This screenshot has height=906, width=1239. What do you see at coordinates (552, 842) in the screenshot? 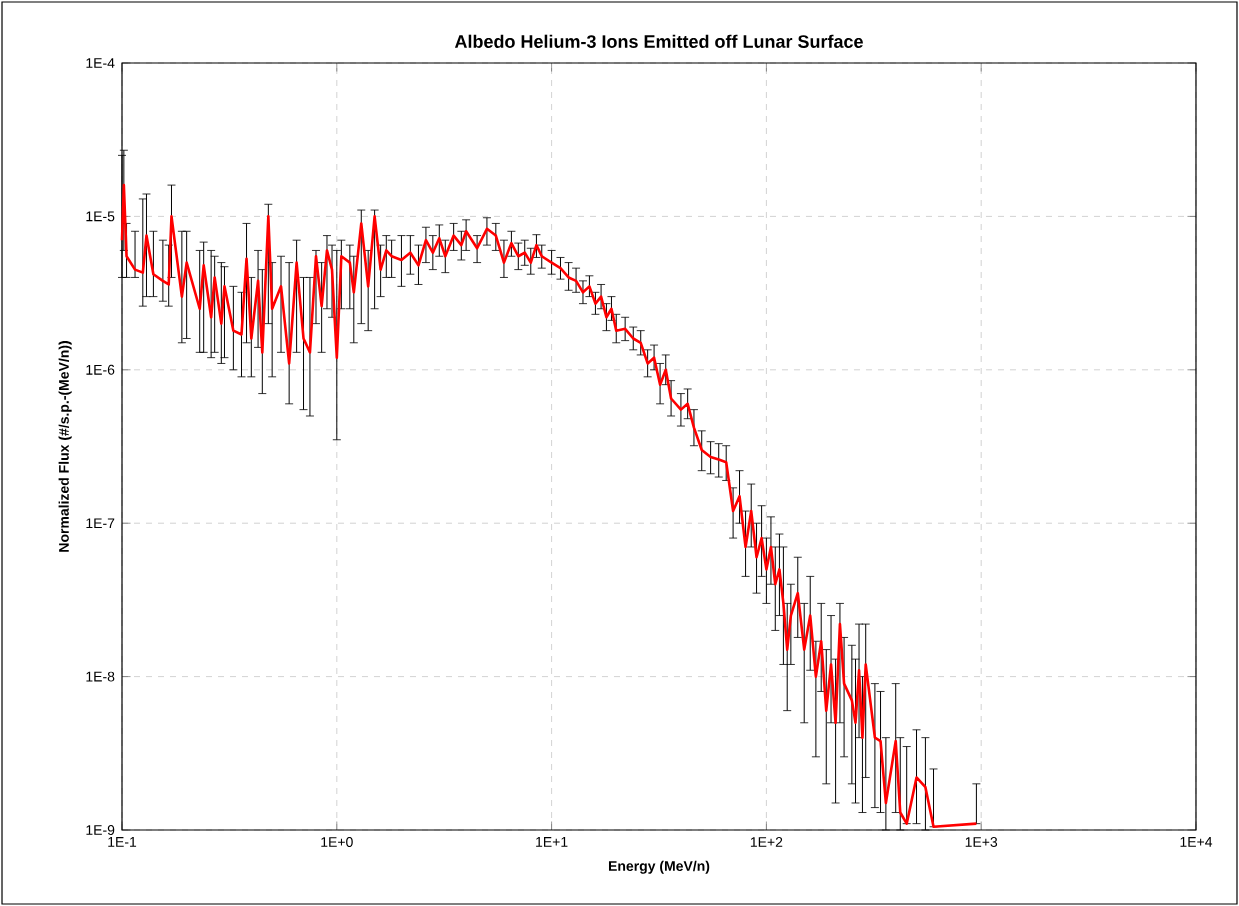
I see `x-tick-label: 1E+1` at bounding box center [552, 842].